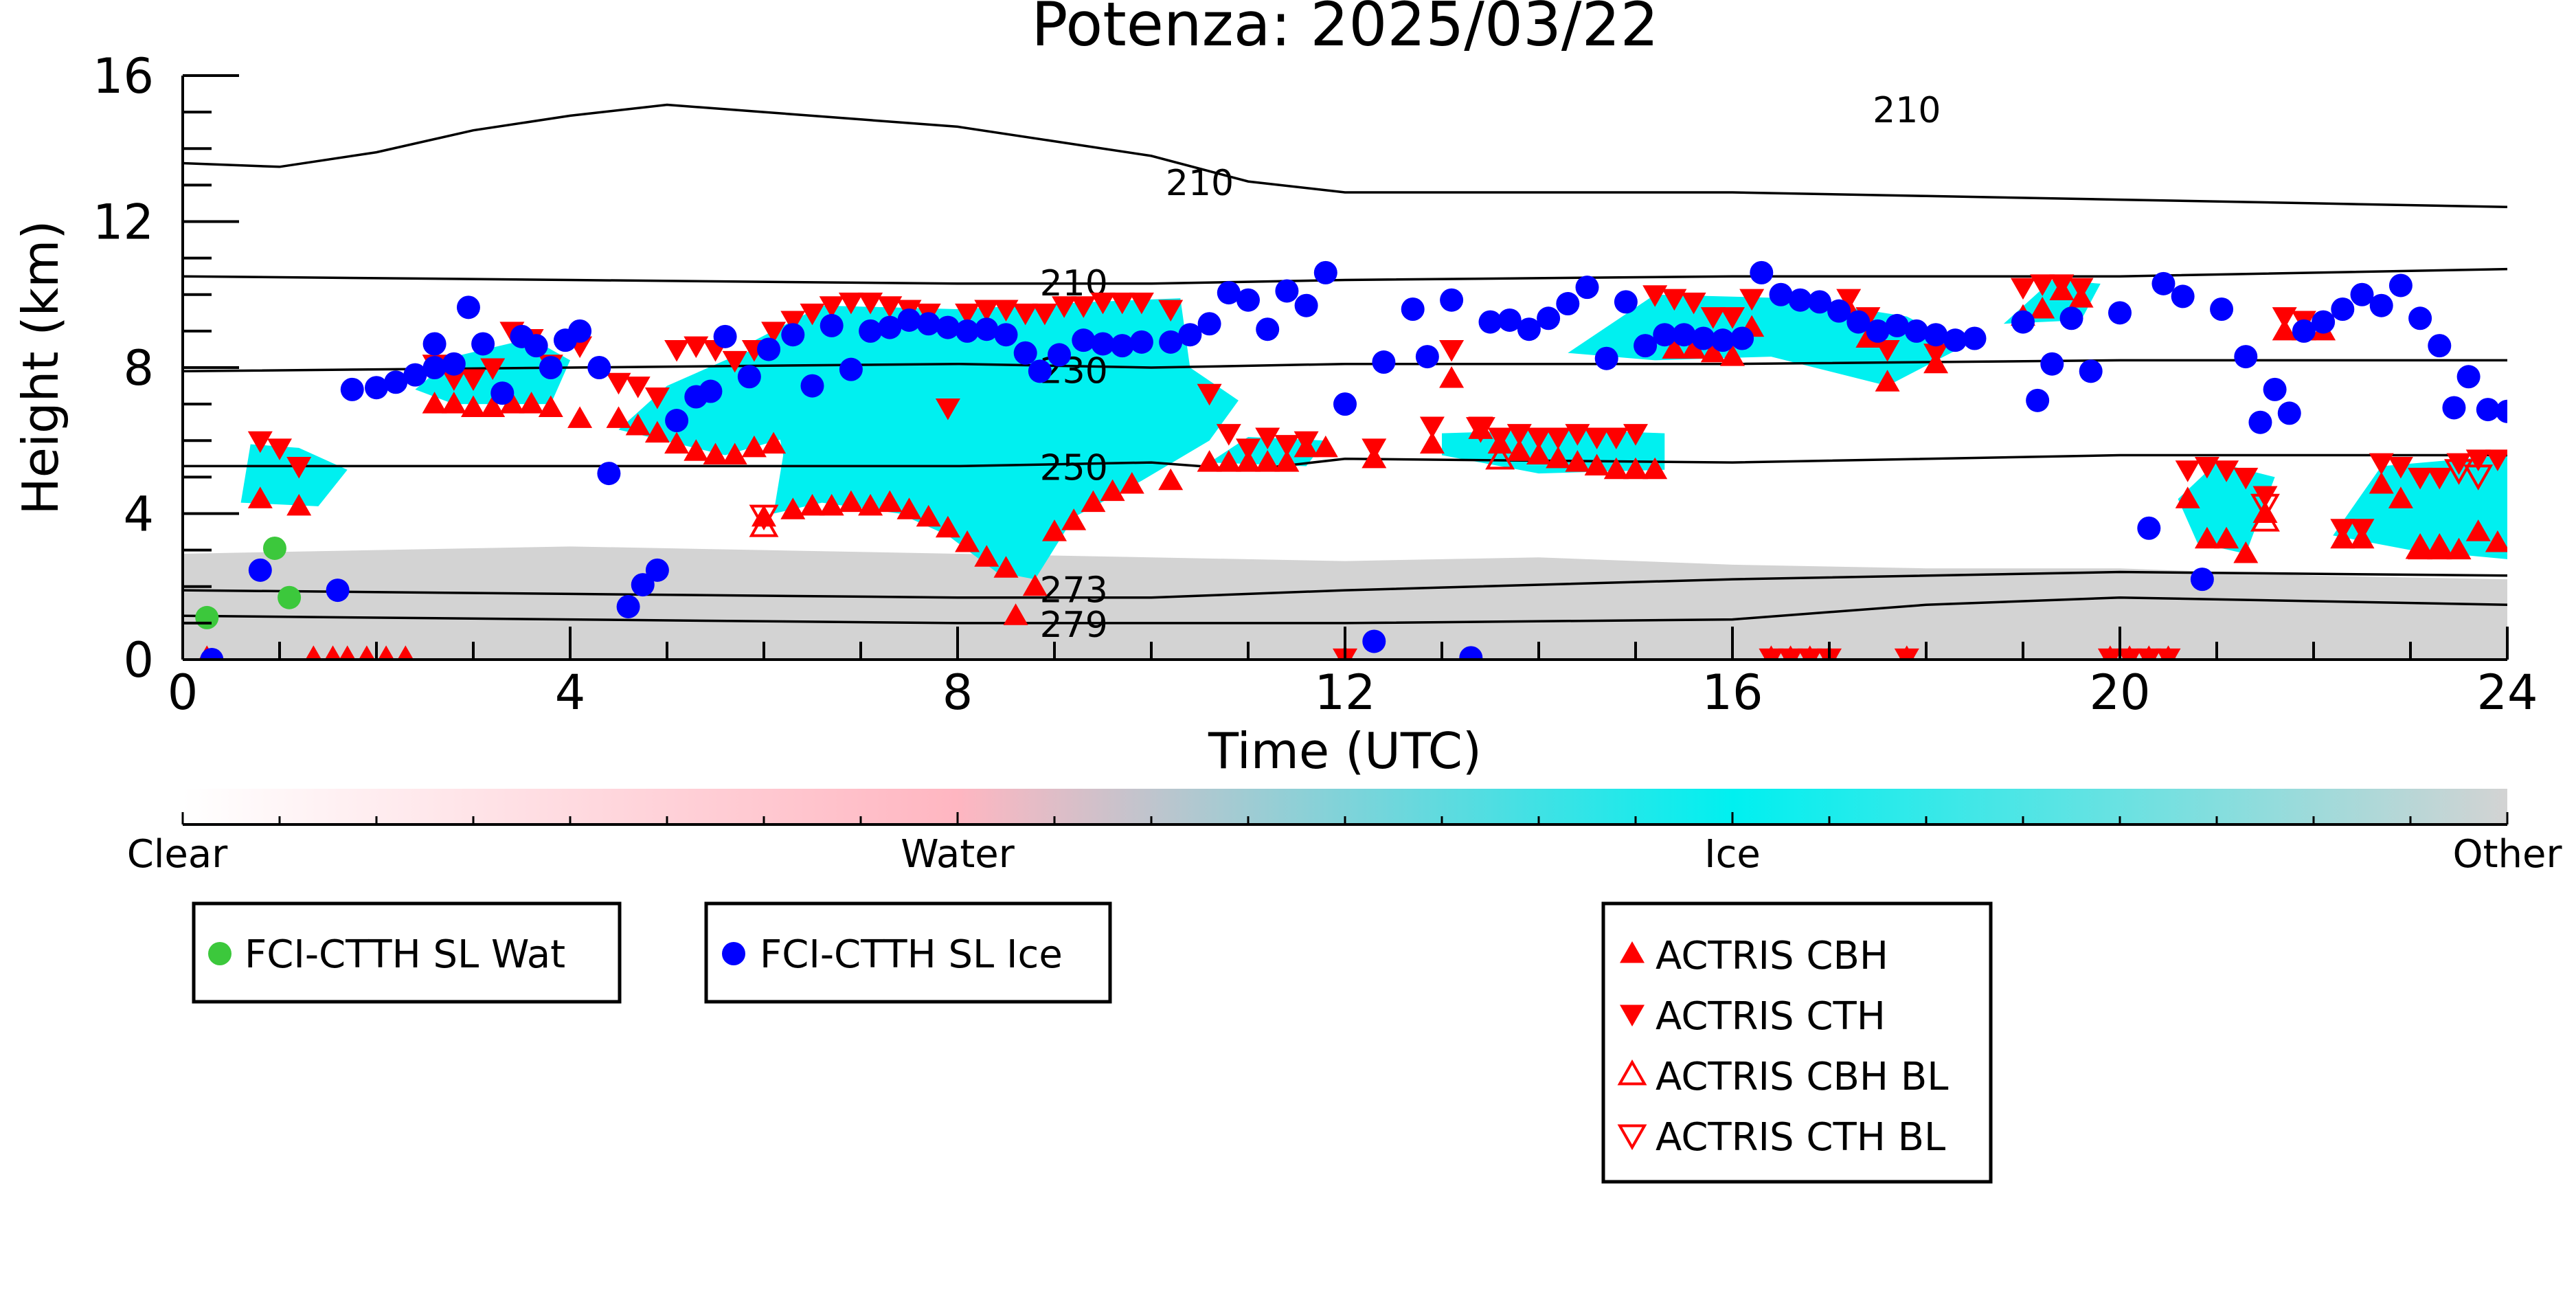  What do you see at coordinates (1601, 501) in the screenshot?
I see `series-actris-cbh-bl` at bounding box center [1601, 501].